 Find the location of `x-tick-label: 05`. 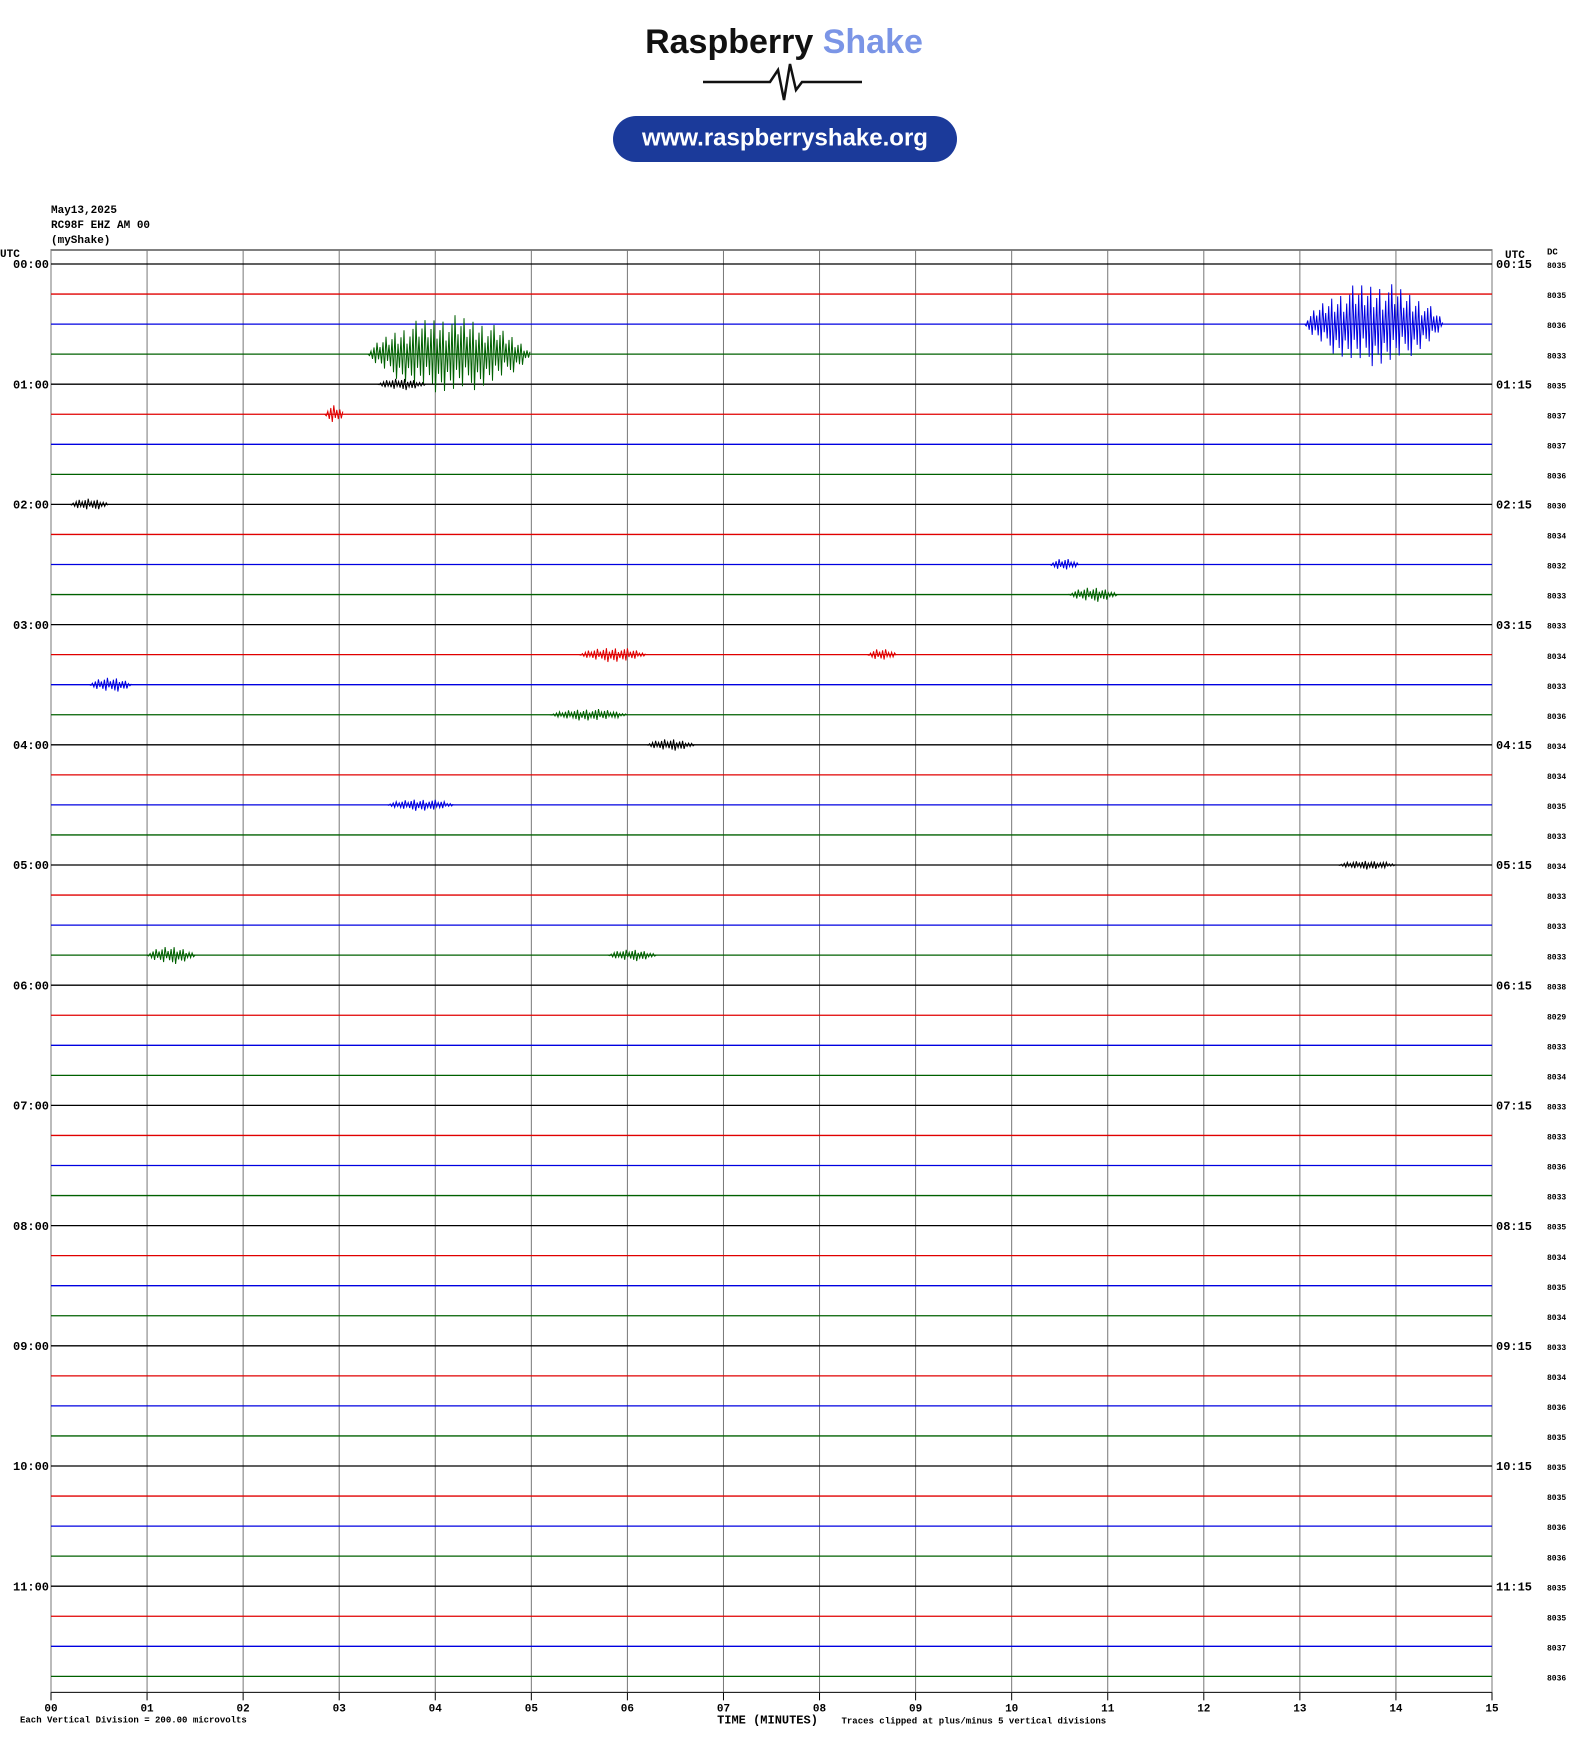

x-tick-label: 05 is located at coordinates (532, 1709).